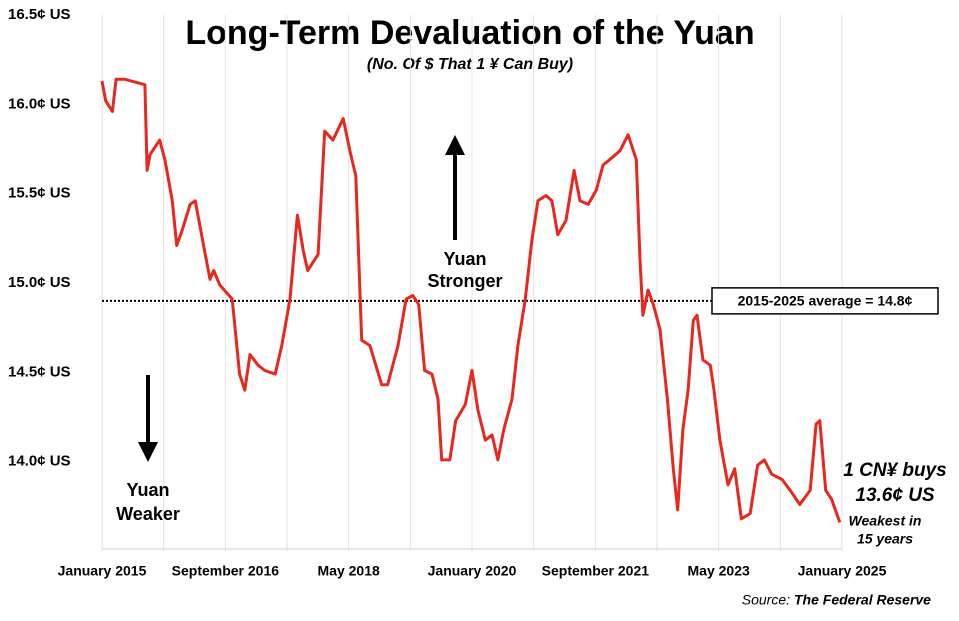  Describe the element at coordinates (469, 33) in the screenshot. I see `chart-title: Long-Term Devaluation of the Yuan` at that location.